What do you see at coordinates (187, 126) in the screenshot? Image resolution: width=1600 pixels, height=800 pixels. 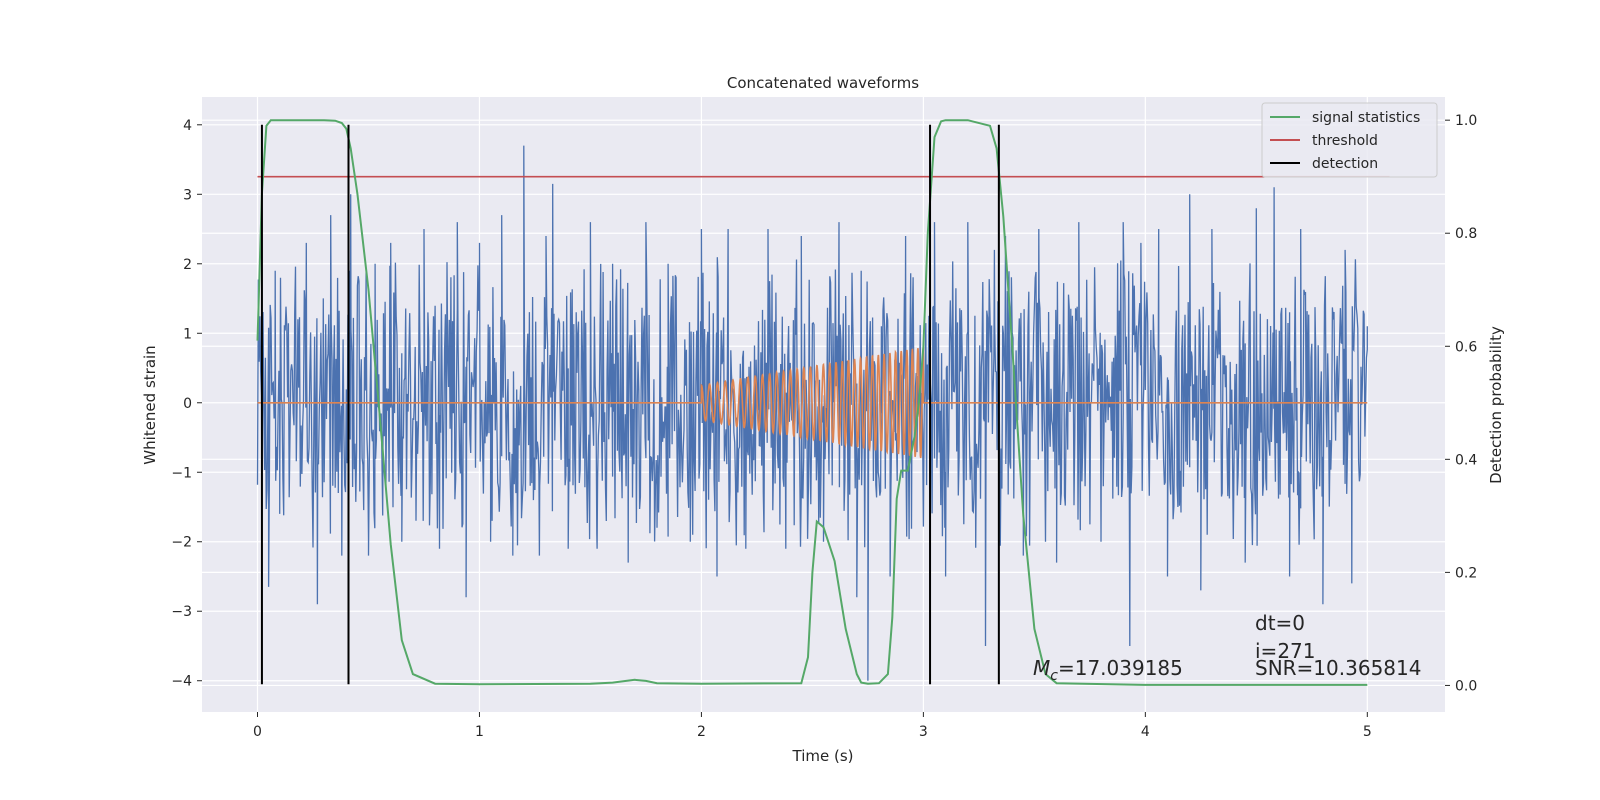 I see `y-tick-label-8: 4` at bounding box center [187, 126].